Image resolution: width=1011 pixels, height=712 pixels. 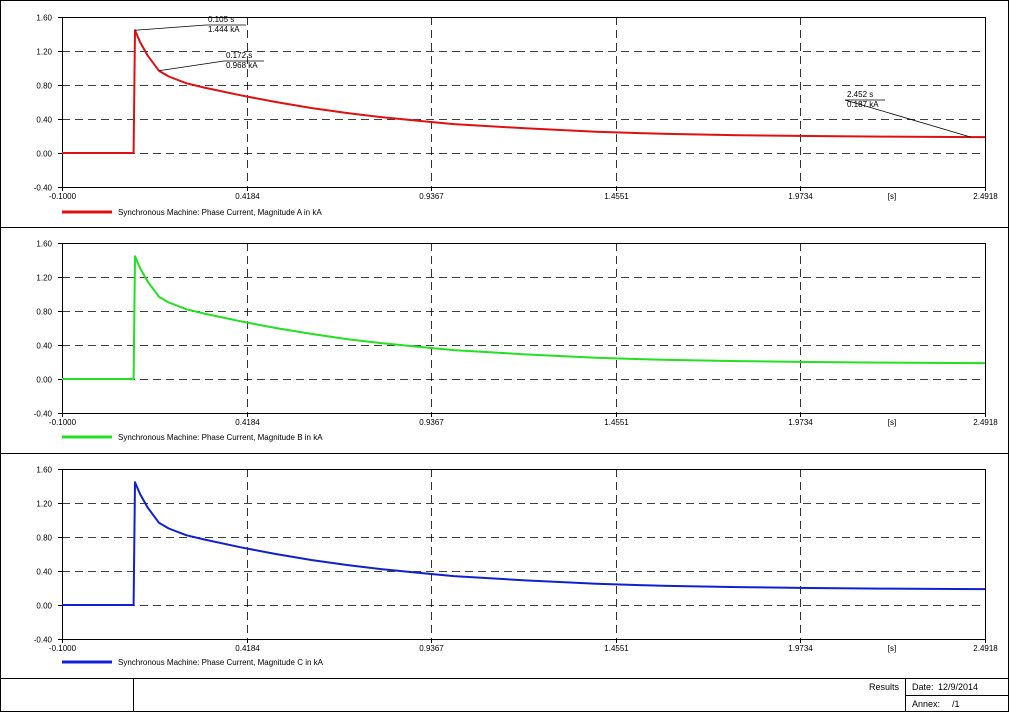 I want to click on annotation-value: 1.444 kA, so click(x=224, y=29).